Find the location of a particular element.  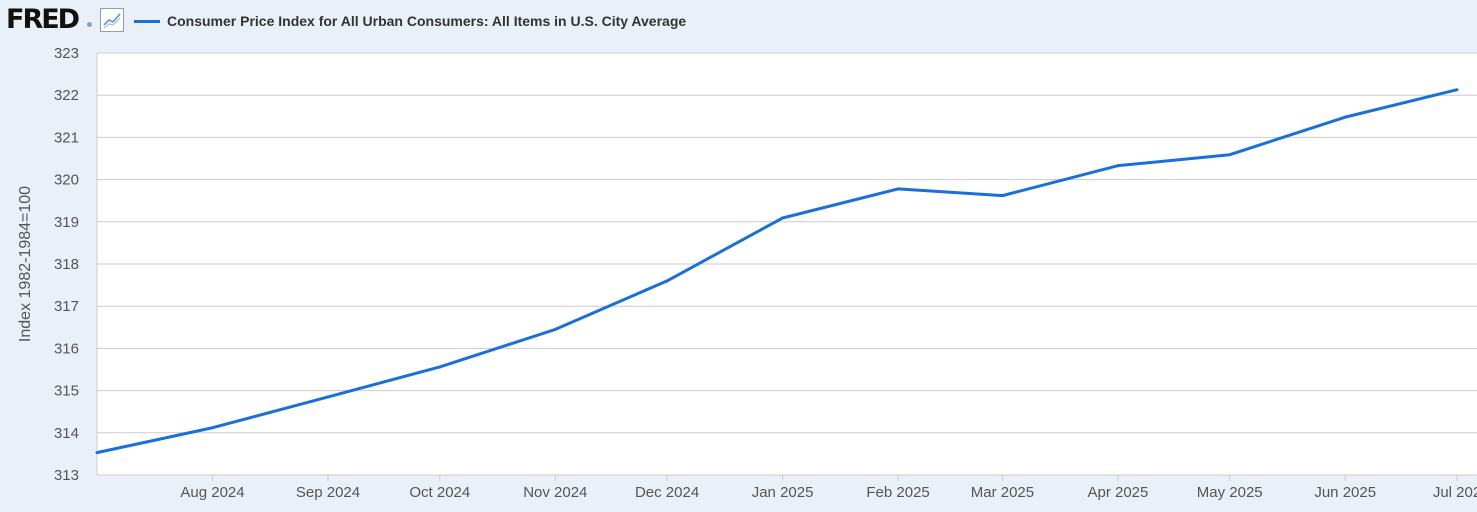

fred-logo: FRED is located at coordinates (43, 19).